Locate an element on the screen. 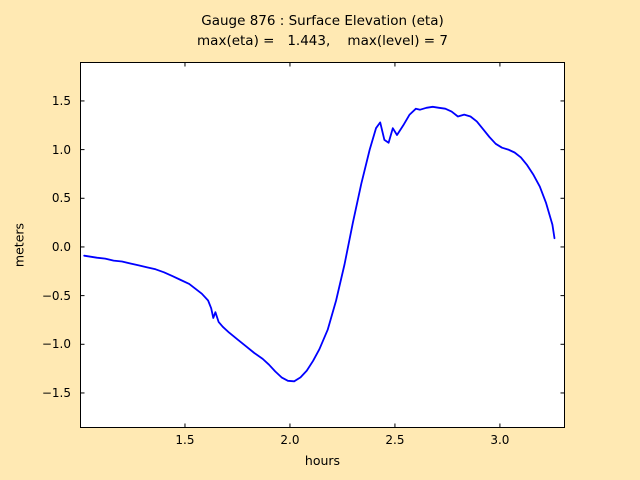 The width and height of the screenshot is (640, 480). y-axis-label: meters is located at coordinates (19, 245).